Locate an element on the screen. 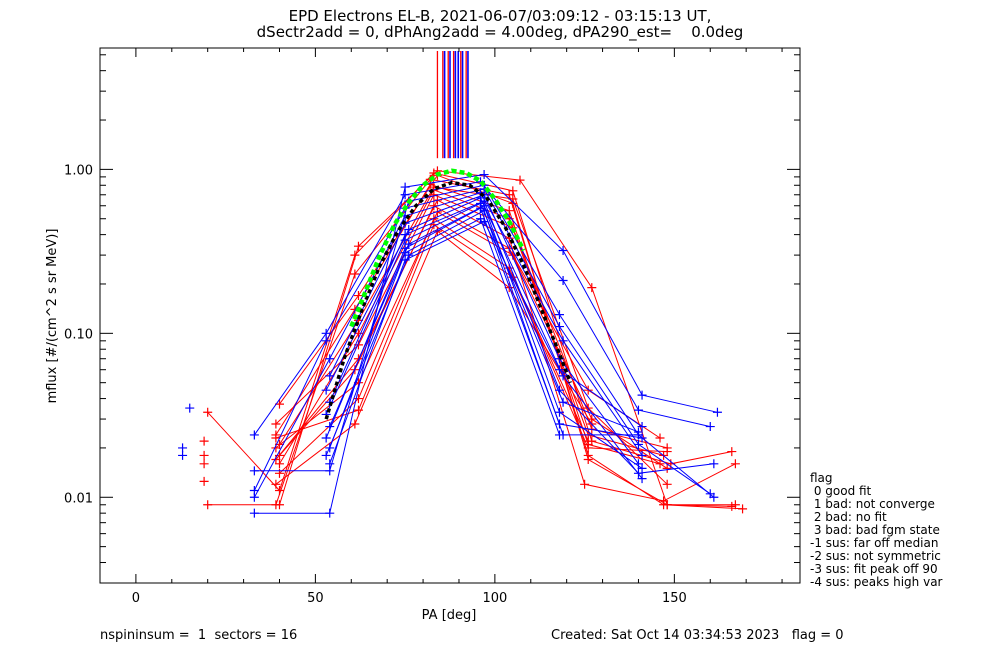 This screenshot has width=1000, height=650. x-tick-label: 0 is located at coordinates (136, 598).